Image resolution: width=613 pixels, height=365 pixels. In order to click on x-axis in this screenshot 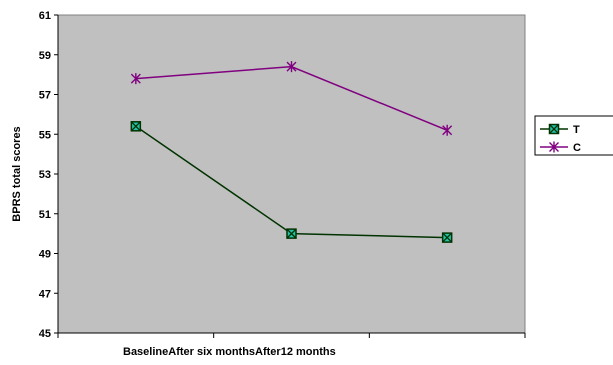, I will do `click(291, 335)`.